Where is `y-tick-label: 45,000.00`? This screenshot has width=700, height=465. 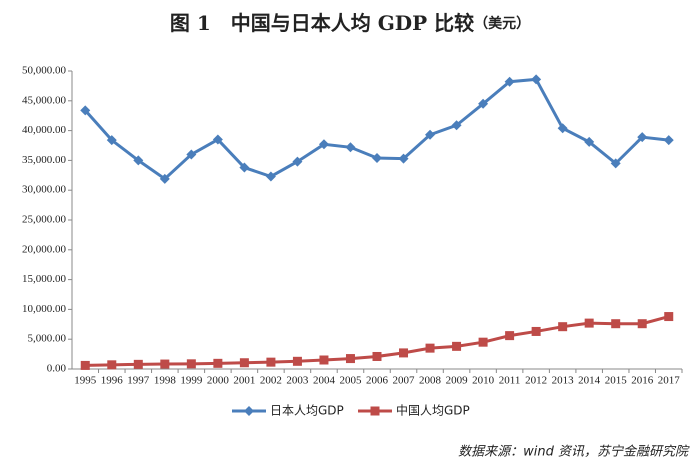 y-tick-label: 45,000.00 is located at coordinates (44, 100).